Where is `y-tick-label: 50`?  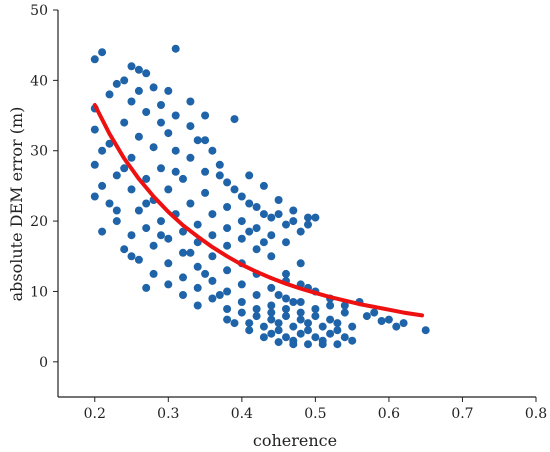 y-tick-label: 50 is located at coordinates (39, 11).